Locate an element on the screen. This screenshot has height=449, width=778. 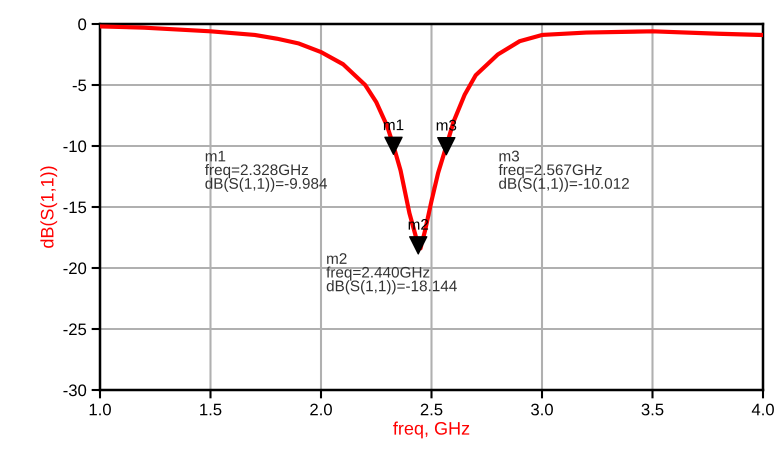
annotation: m1 freq=2.328GHz dB(S(1,1))=-9.984 is located at coordinates (266, 171).